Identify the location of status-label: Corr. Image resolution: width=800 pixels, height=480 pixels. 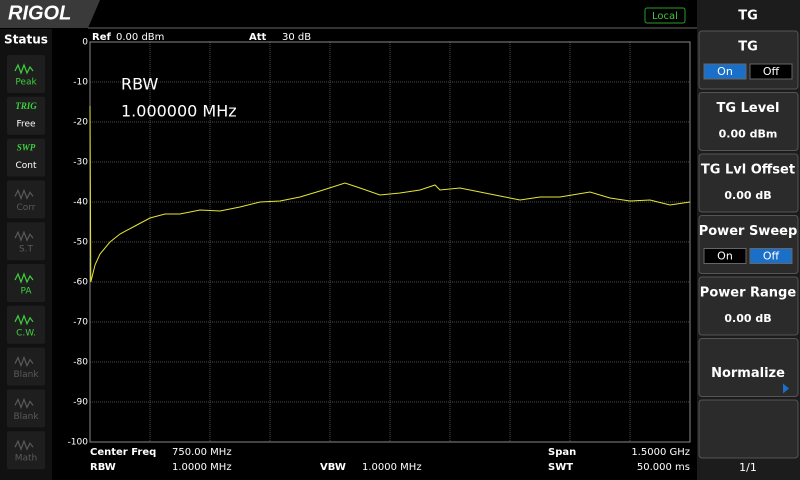
(25, 208).